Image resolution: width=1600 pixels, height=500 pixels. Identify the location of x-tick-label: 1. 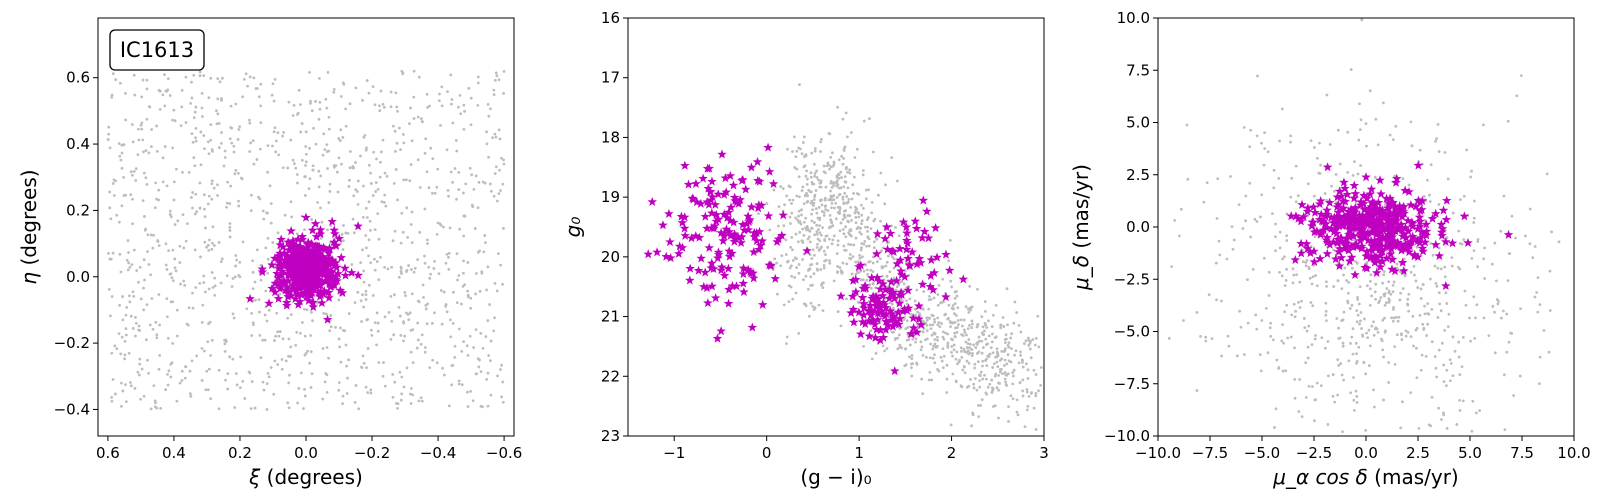
(859, 453).